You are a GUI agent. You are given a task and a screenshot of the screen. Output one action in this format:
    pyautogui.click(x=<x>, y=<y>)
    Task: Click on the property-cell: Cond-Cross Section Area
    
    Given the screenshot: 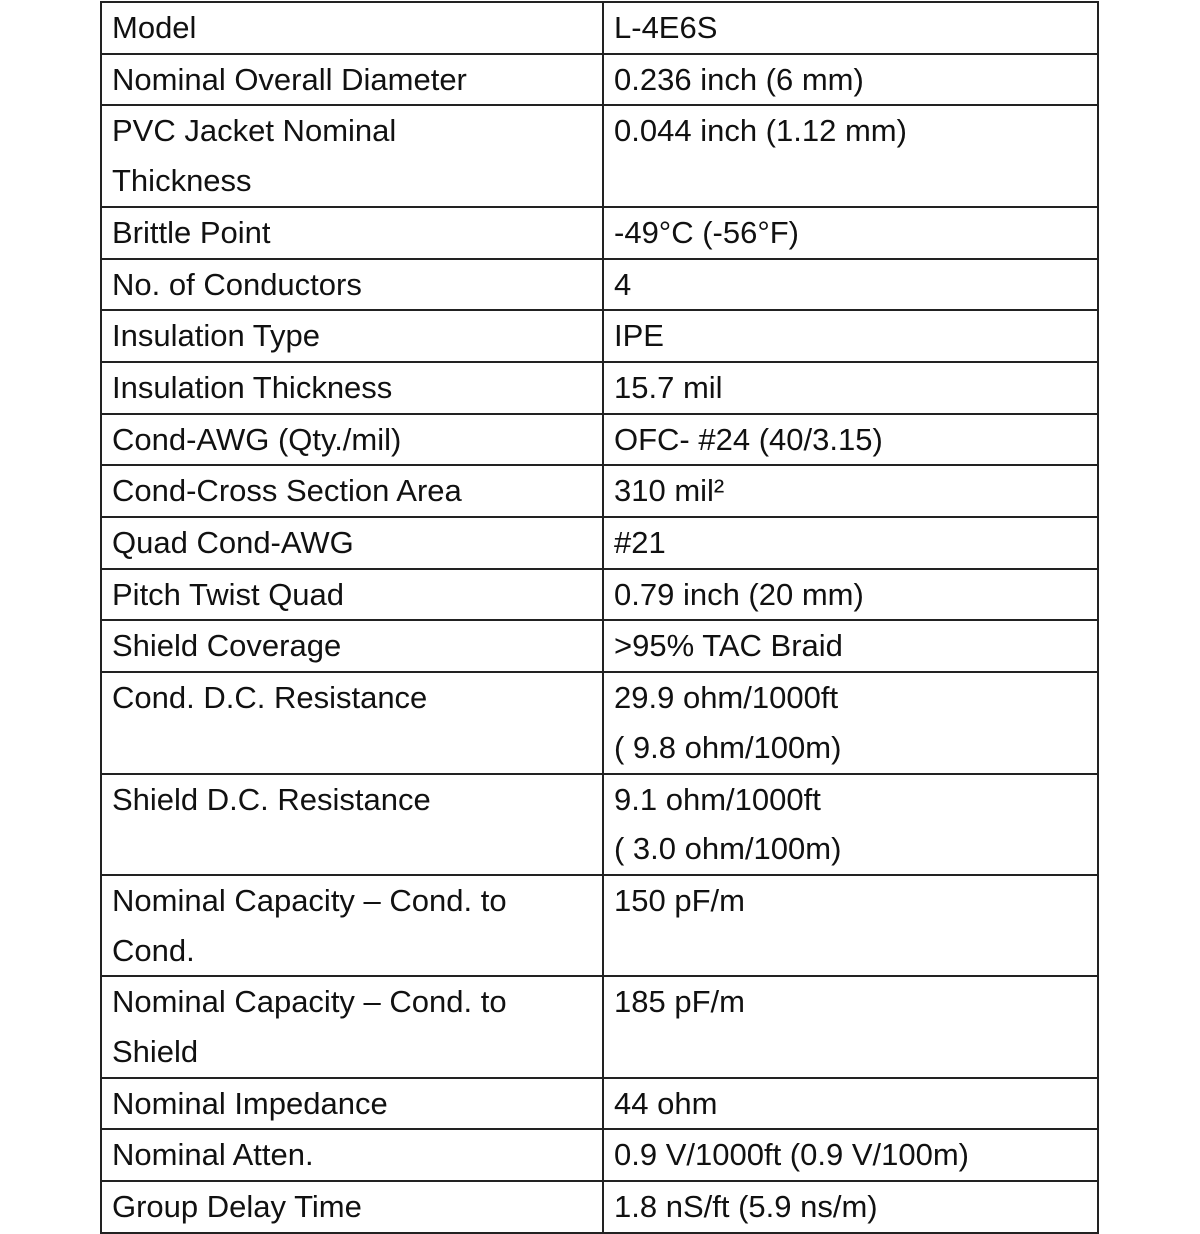 What is the action you would take?
    pyautogui.click(x=352, y=491)
    